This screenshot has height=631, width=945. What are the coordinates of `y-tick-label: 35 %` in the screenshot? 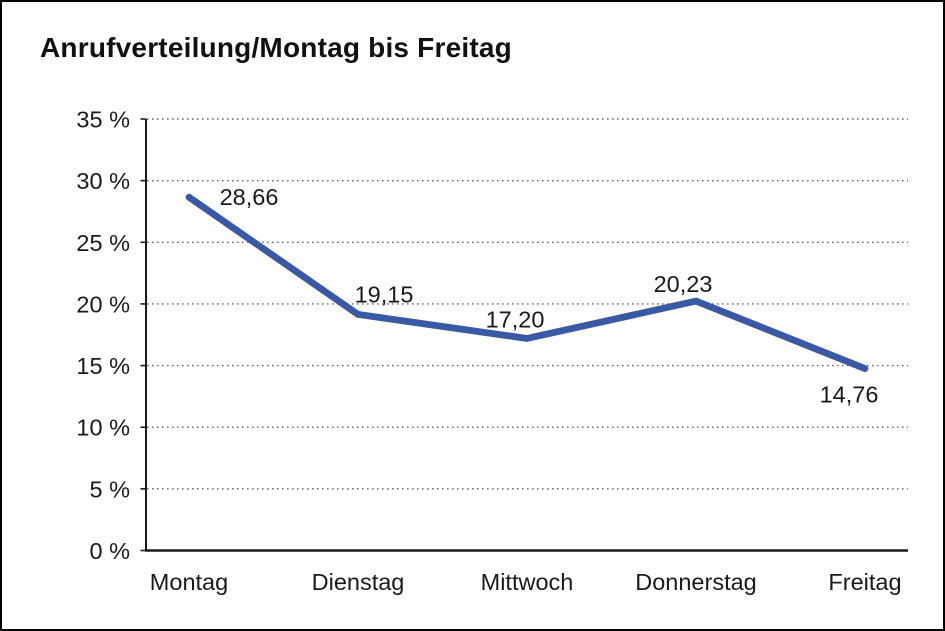 It's located at (103, 120).